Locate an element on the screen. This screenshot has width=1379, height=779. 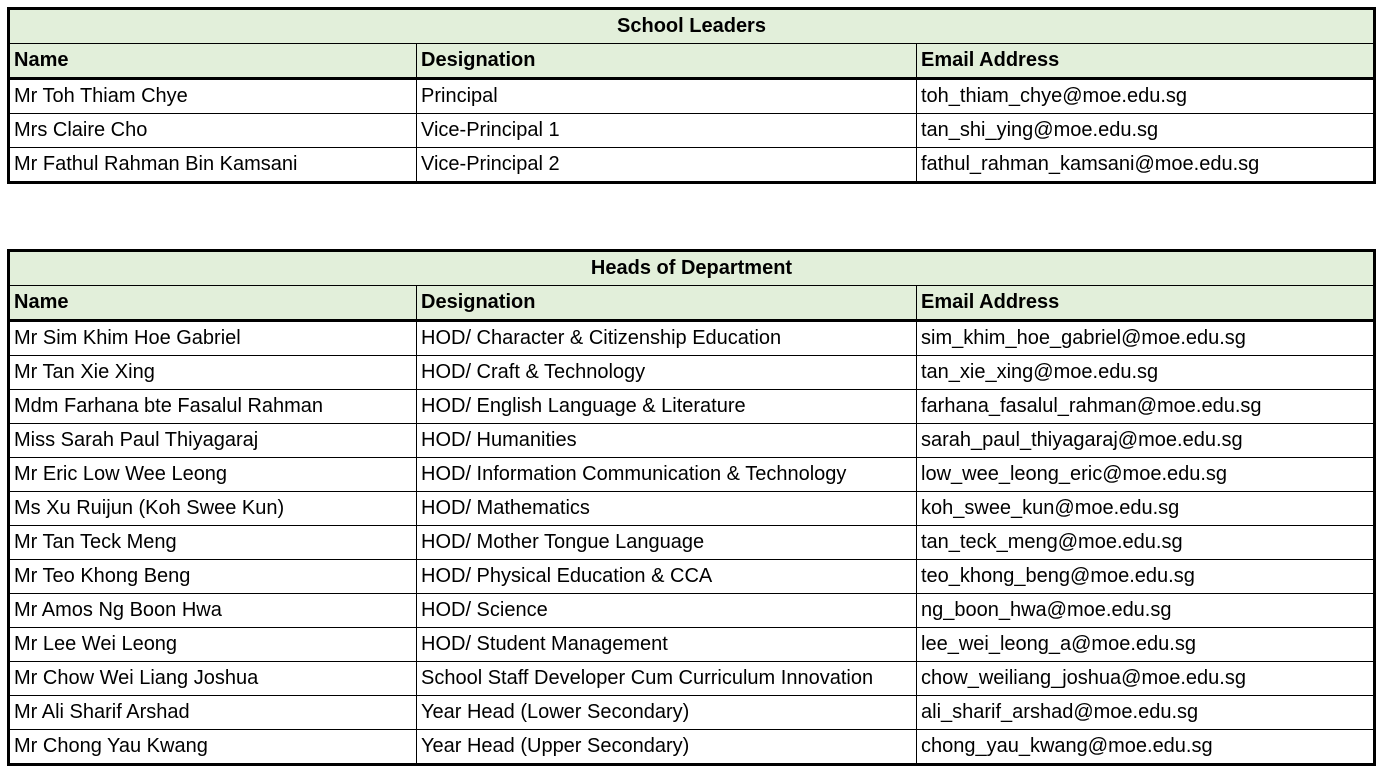
cell-email: koh_swee_kun@moe.edu.sg is located at coordinates (1145, 508).